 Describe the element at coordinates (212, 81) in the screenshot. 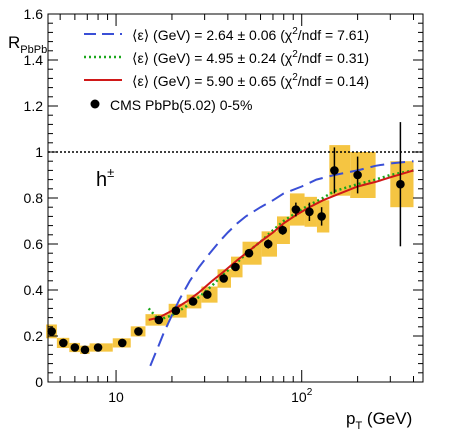

I see `legend-label-2-pre: ⟨ε⟩ (GeV) = 5.90 ± 0.65 (χ` at that location.